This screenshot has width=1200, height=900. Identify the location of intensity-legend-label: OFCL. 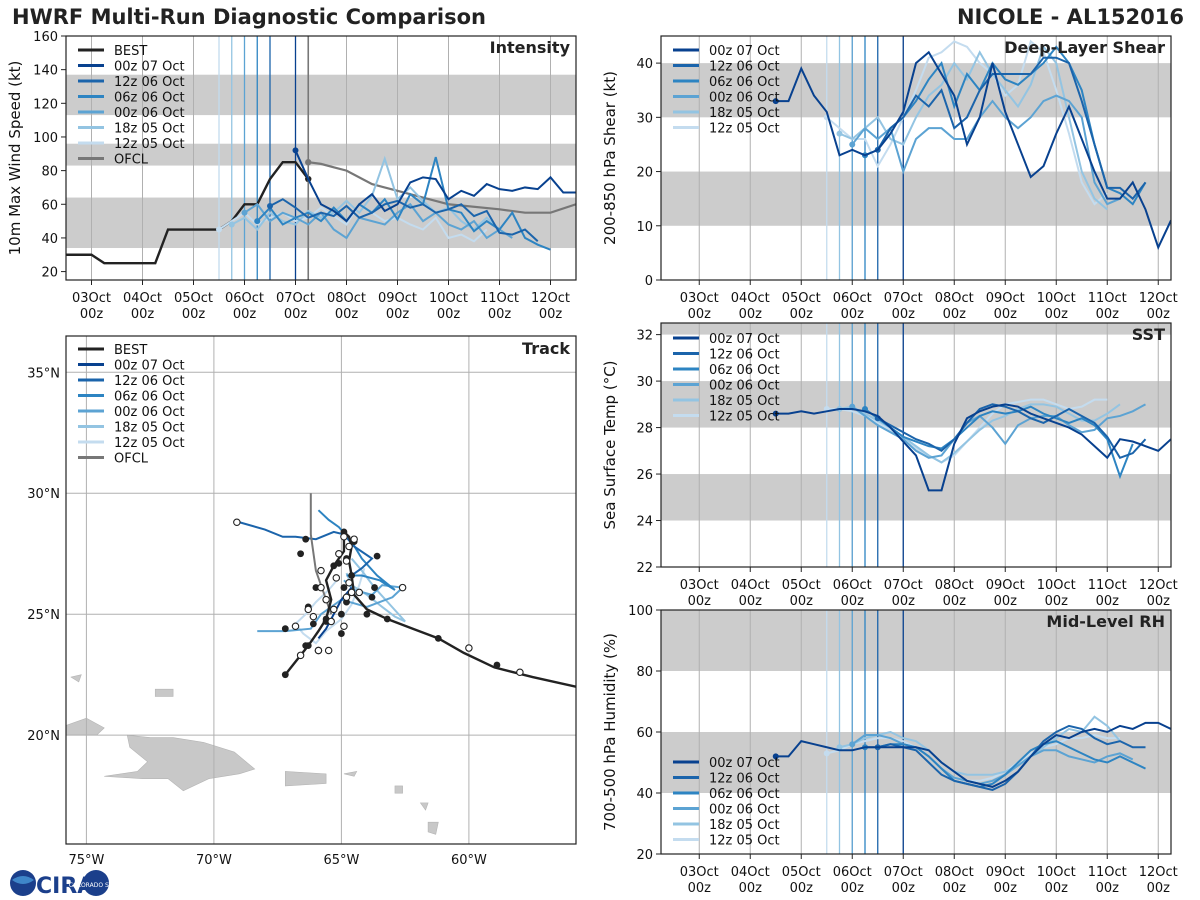
(131, 160).